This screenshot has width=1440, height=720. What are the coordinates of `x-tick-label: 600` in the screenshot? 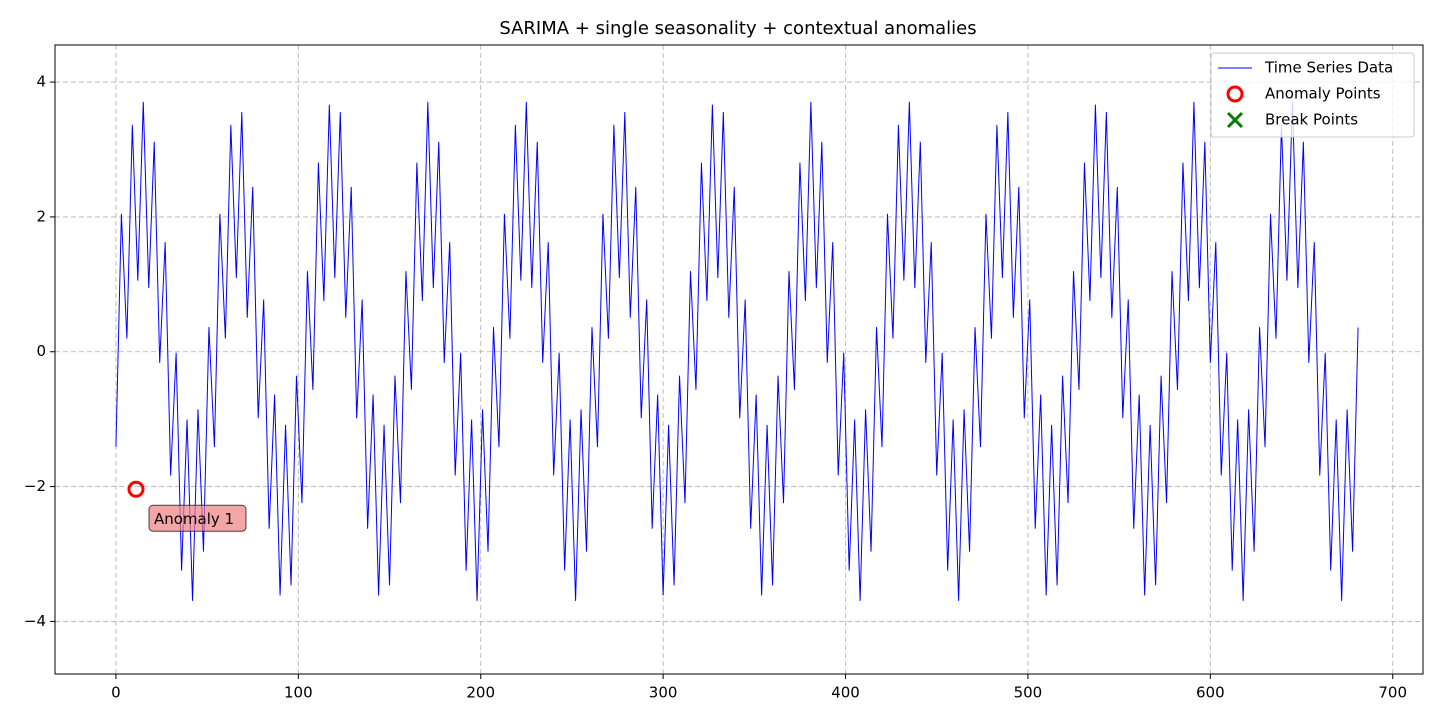 It's located at (1210, 693).